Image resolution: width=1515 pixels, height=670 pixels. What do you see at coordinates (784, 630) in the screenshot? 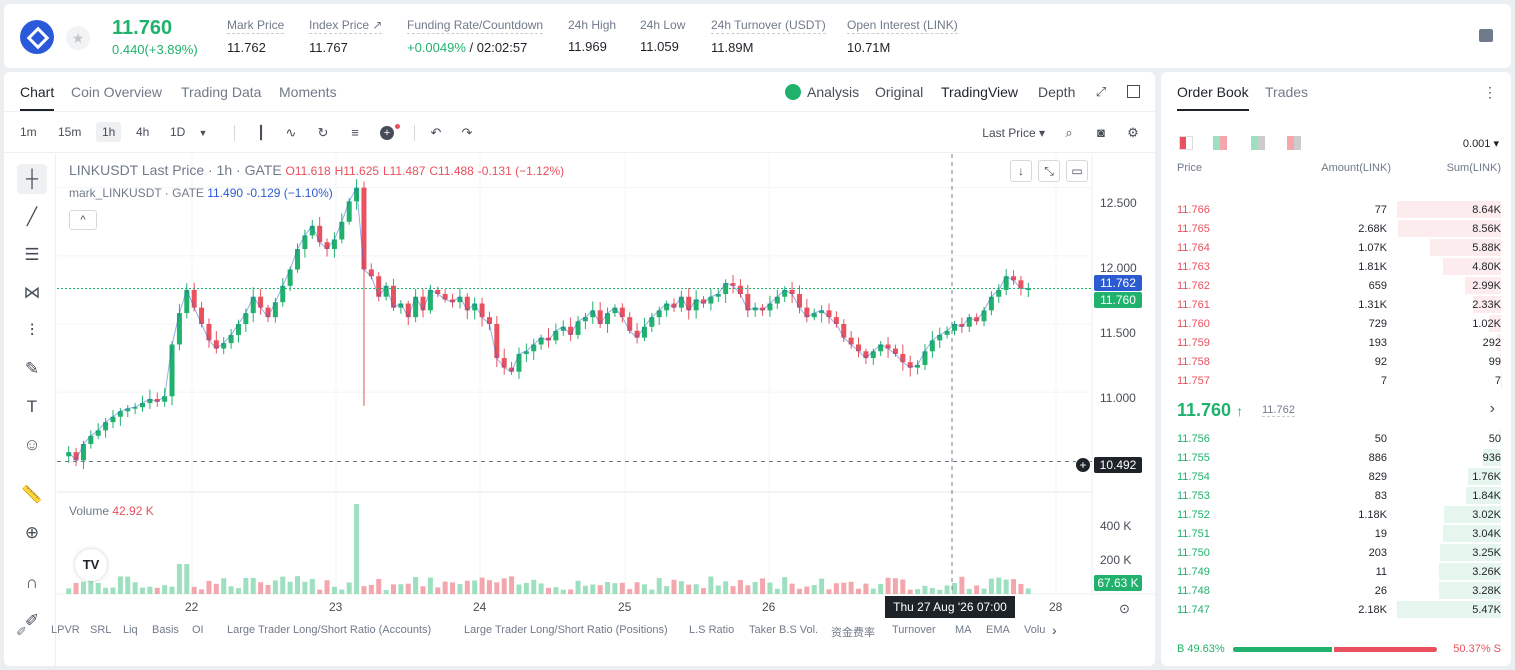
I see `indicator-taker-vol: Taker B.S Vol.` at bounding box center [784, 630].